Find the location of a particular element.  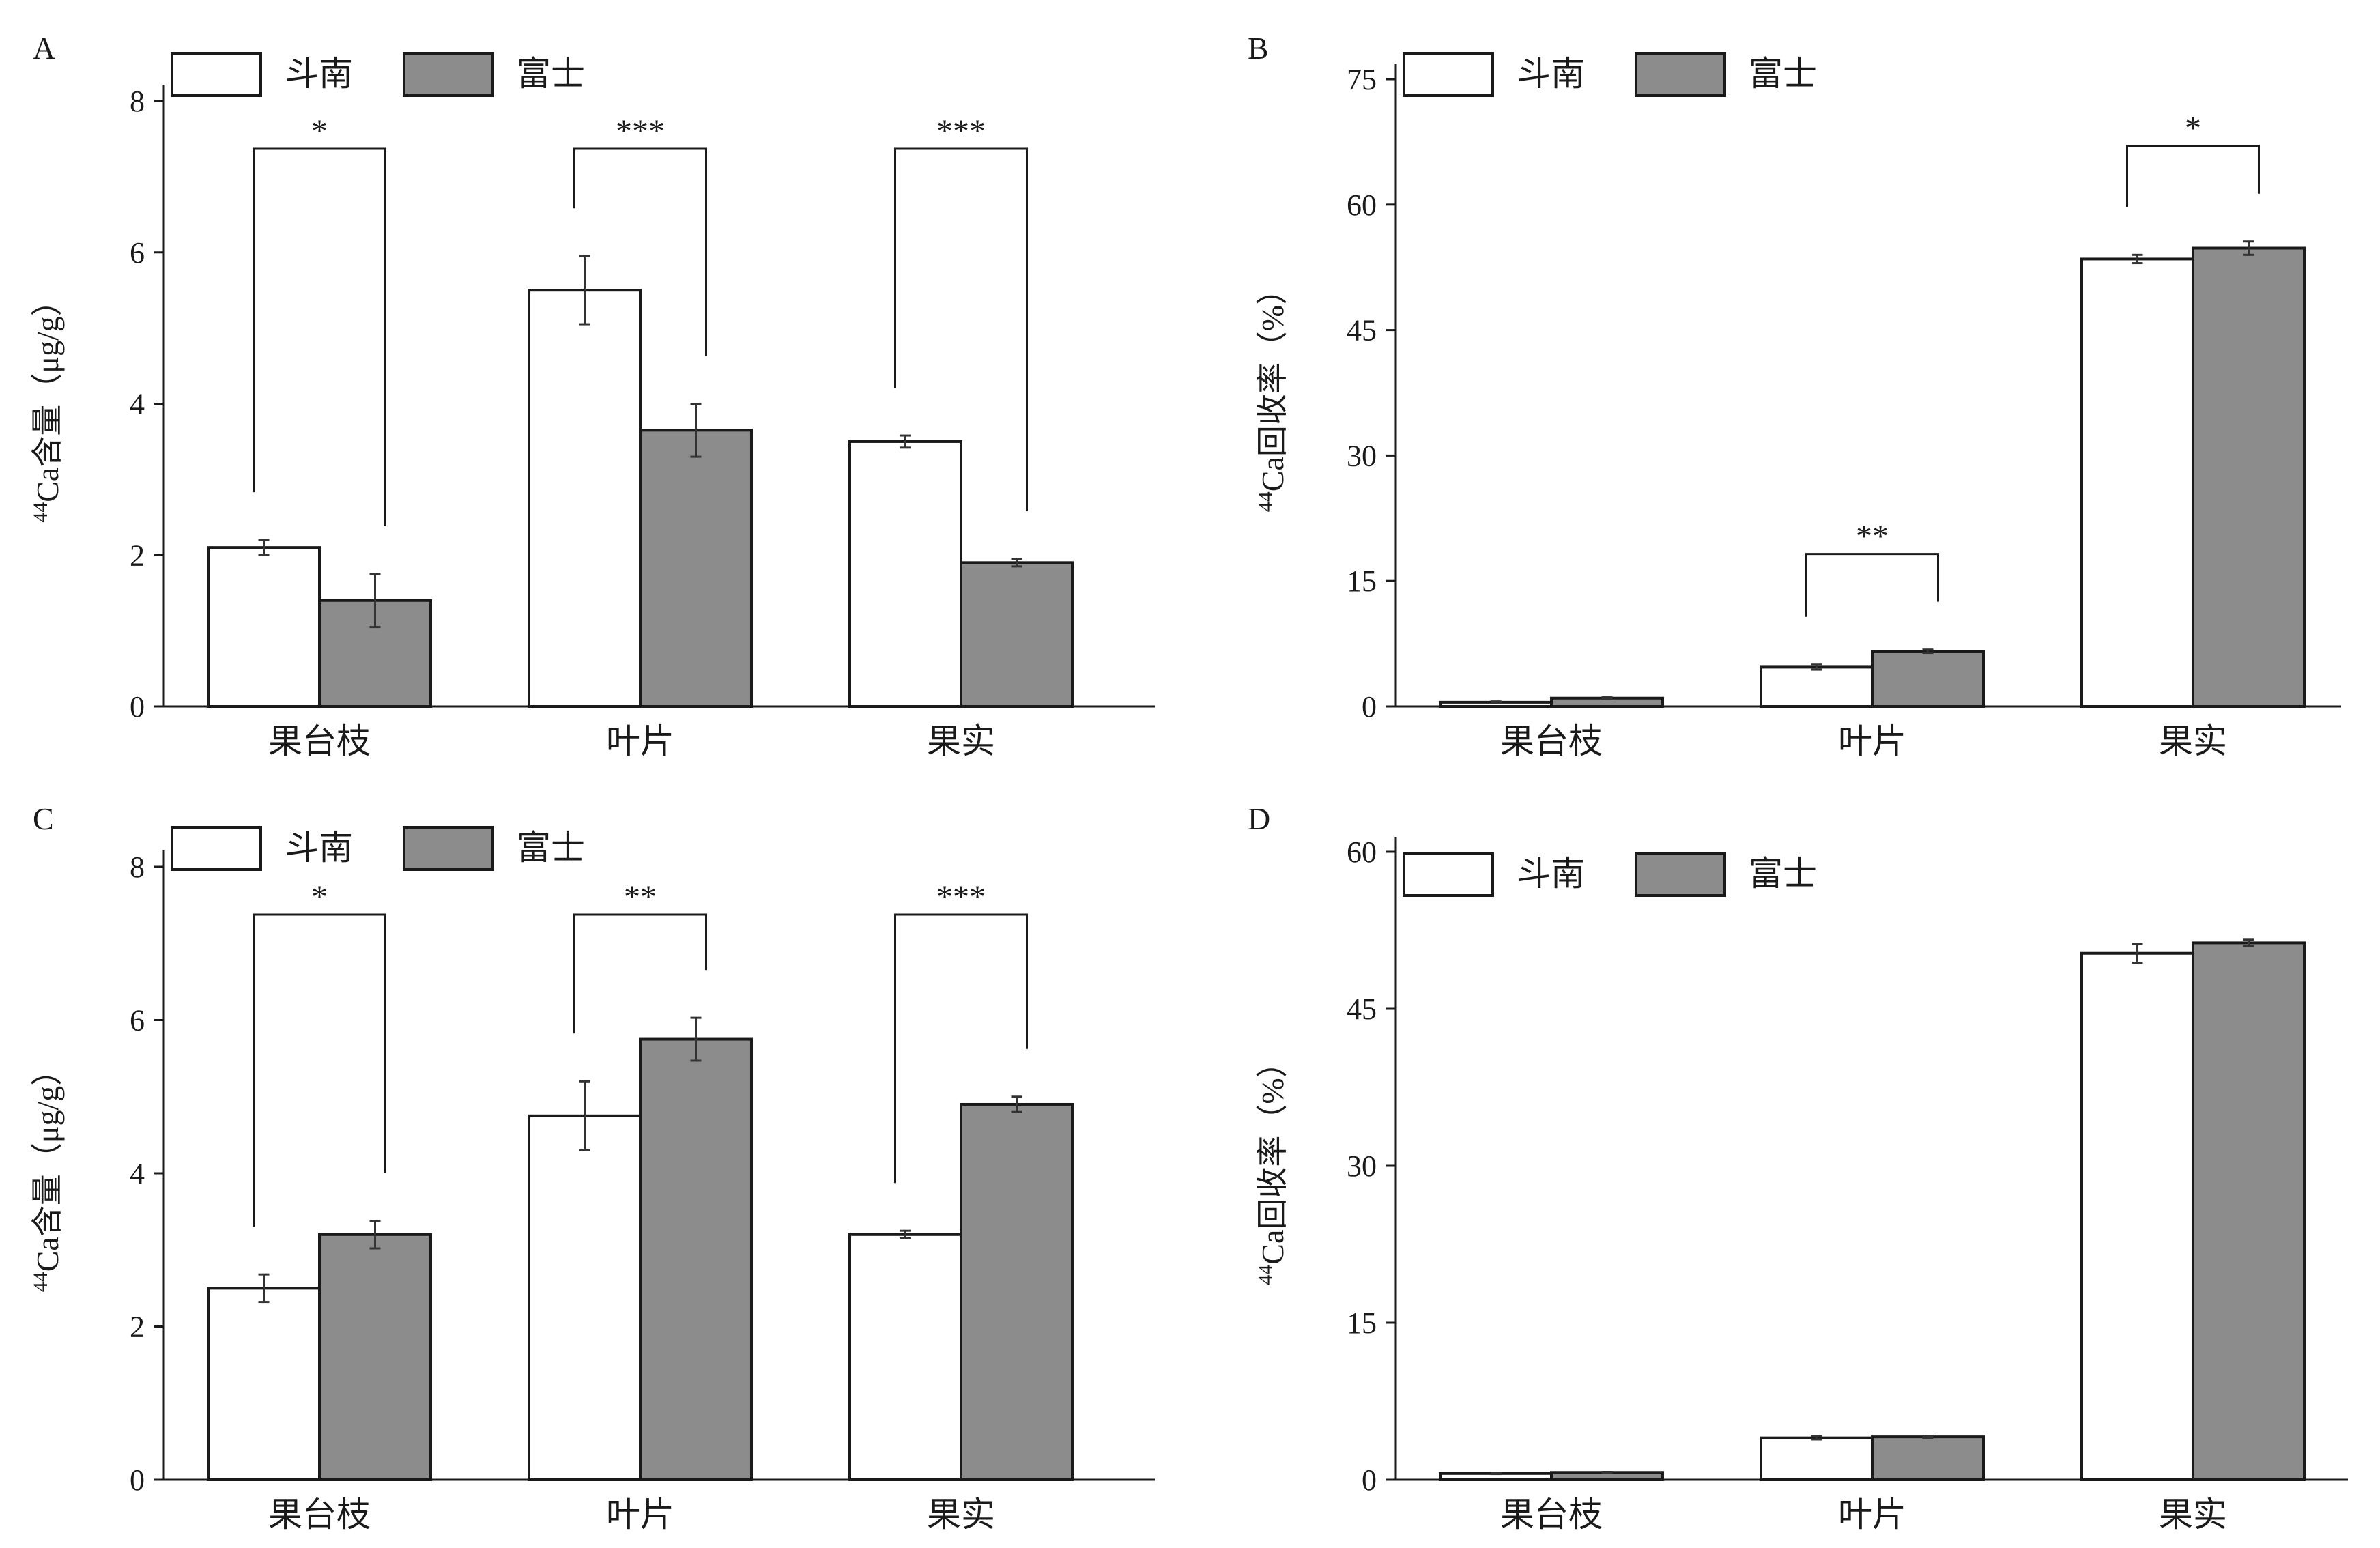

panel-label: C is located at coordinates (43, 818).